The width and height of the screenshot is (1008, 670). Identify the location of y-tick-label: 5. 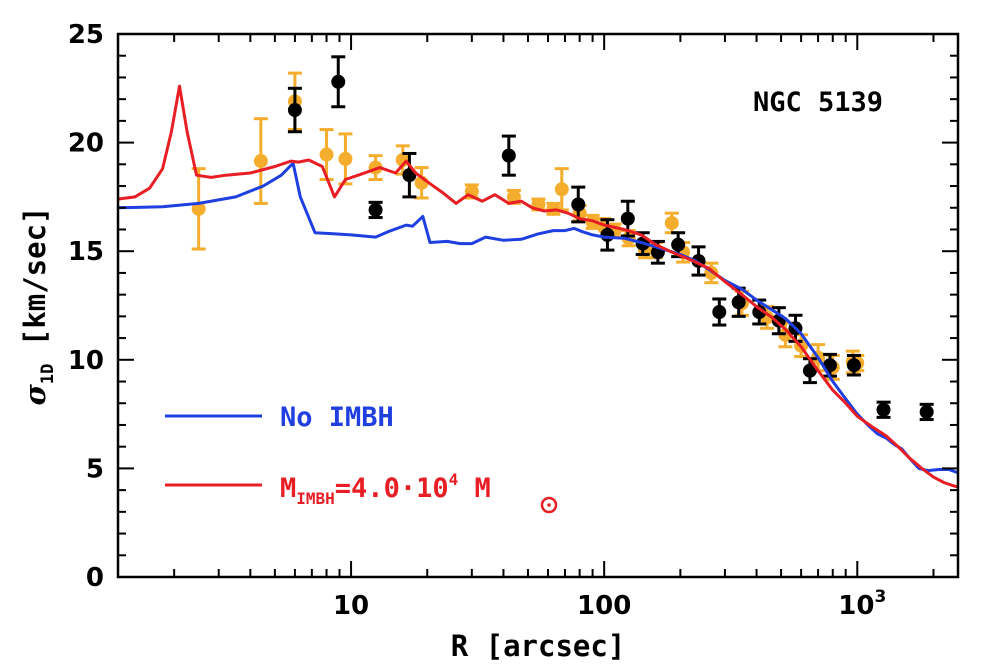
(95, 469).